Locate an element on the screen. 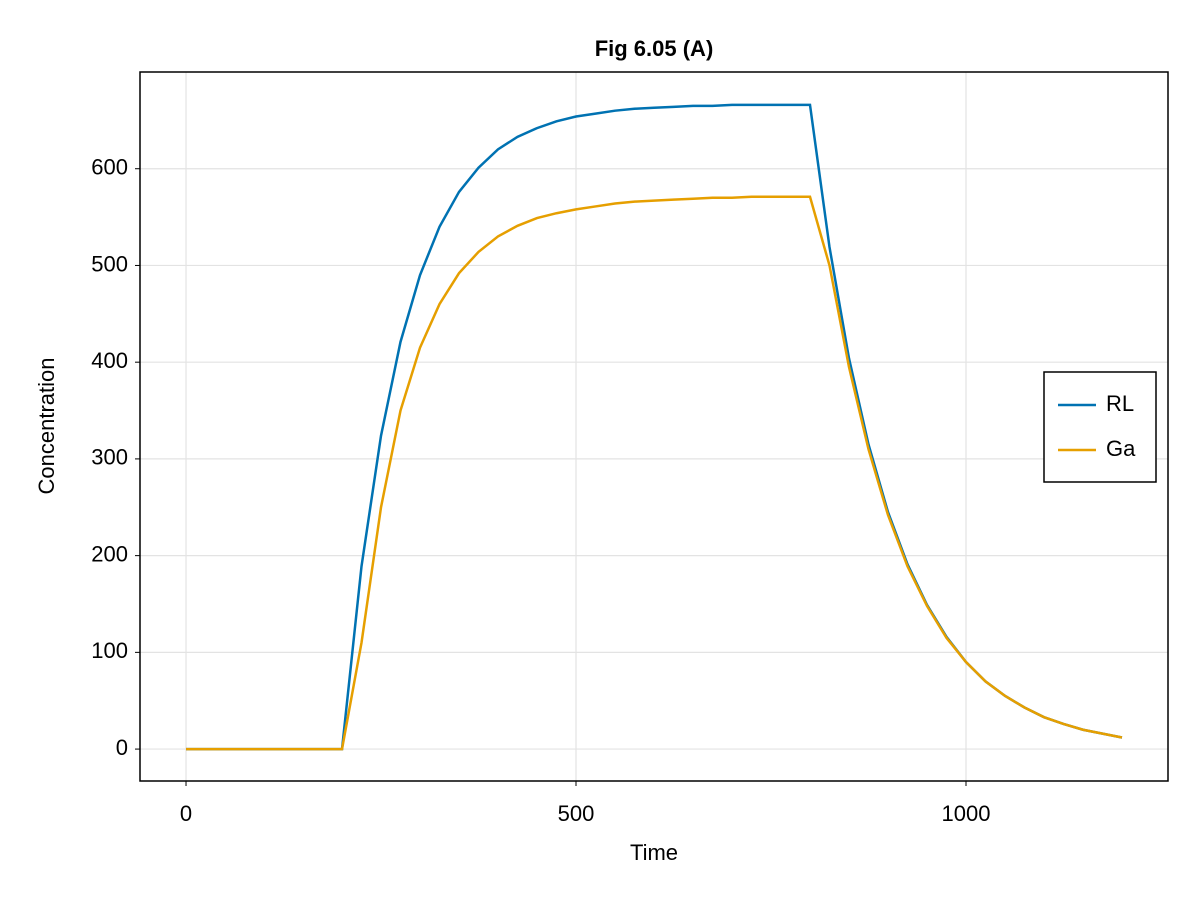 The image size is (1200, 905). y-axis-label: Concentration is located at coordinates (46, 426).